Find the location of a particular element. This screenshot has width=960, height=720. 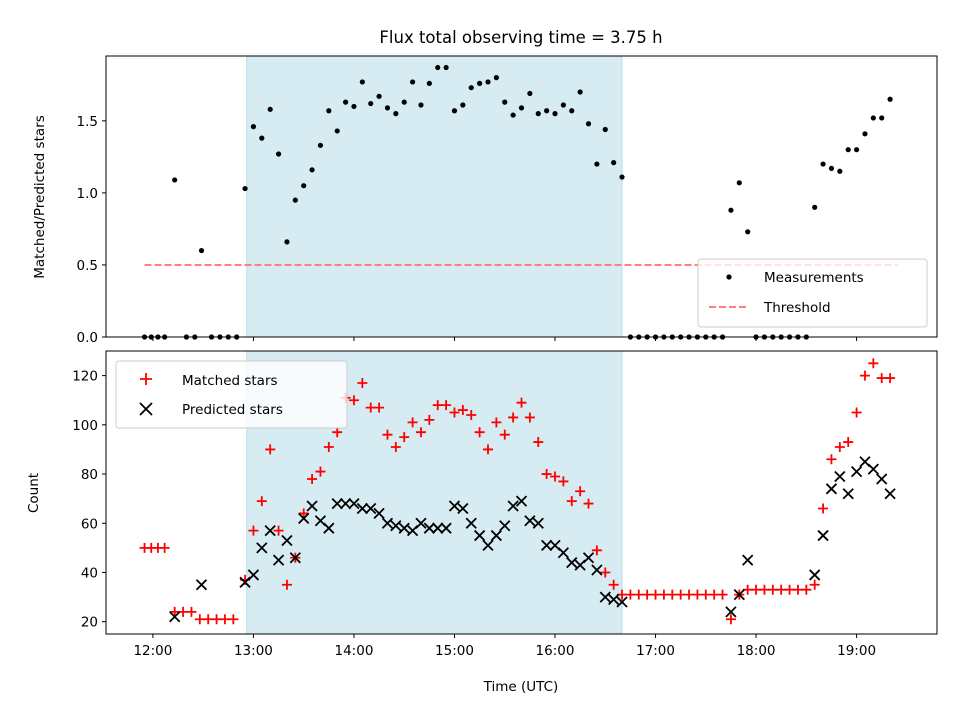

legend-matched-label: Matched stars is located at coordinates (230, 381).